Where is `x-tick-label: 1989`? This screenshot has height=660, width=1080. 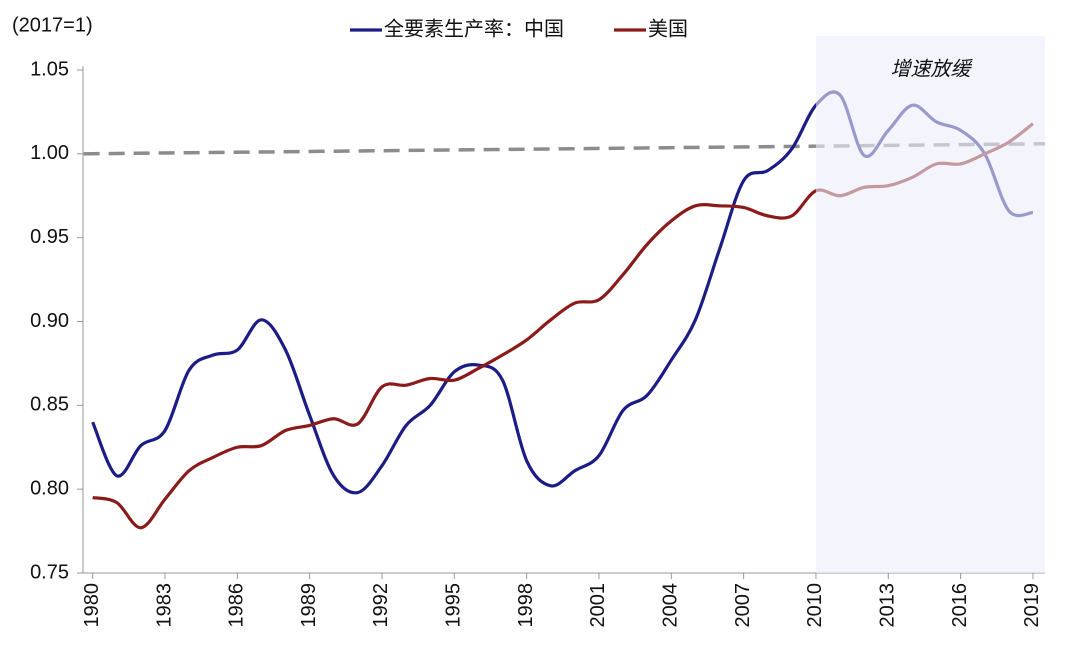 x-tick-label: 1989 is located at coordinates (309, 605).